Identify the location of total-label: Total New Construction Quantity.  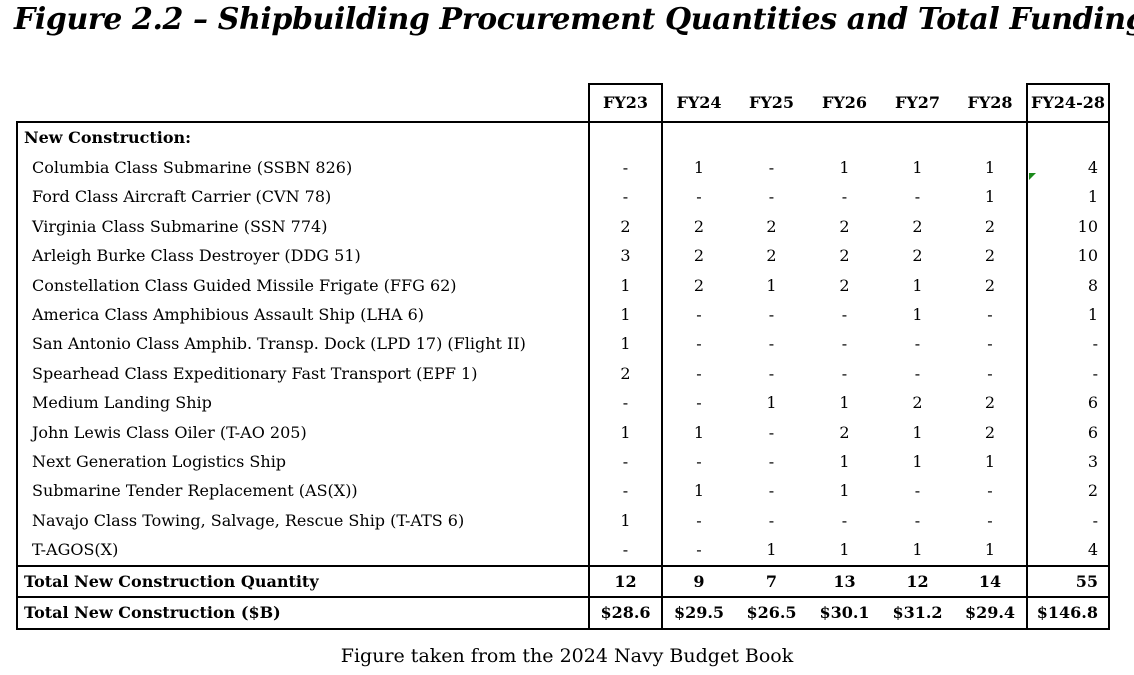
(303, 582).